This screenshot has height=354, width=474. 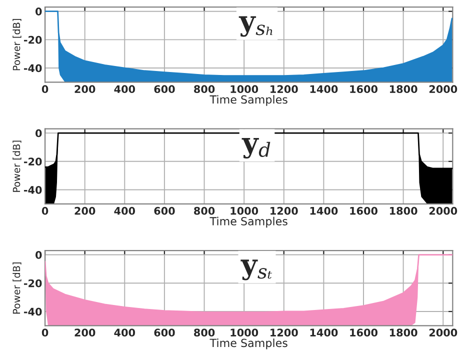 What do you see at coordinates (255, 26) in the screenshot?
I see `annotation: y$_{sₕ}$` at bounding box center [255, 26].